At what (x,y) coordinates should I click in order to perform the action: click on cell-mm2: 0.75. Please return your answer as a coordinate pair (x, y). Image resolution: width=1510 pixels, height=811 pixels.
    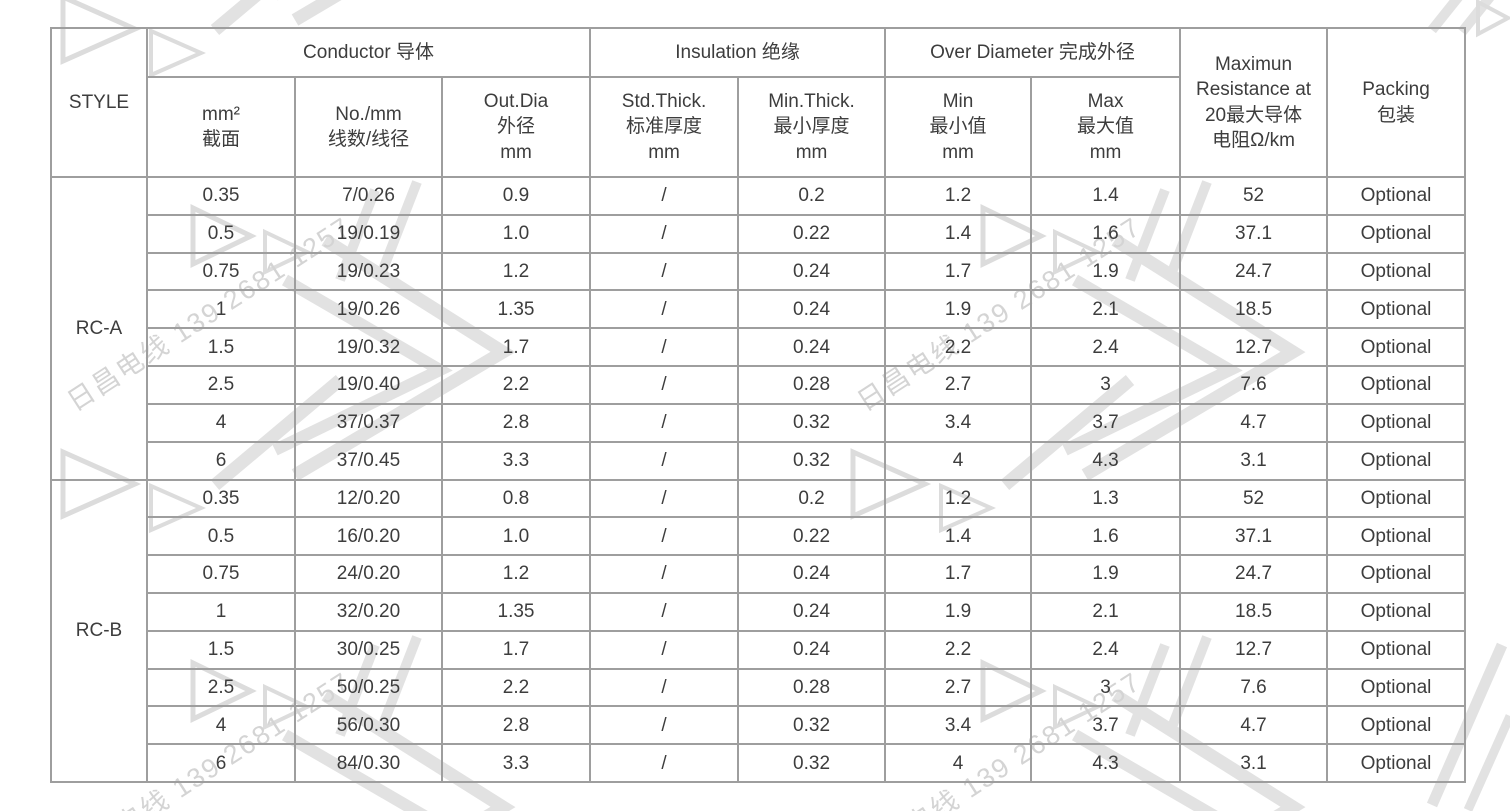
    Looking at the image, I should click on (221, 271).